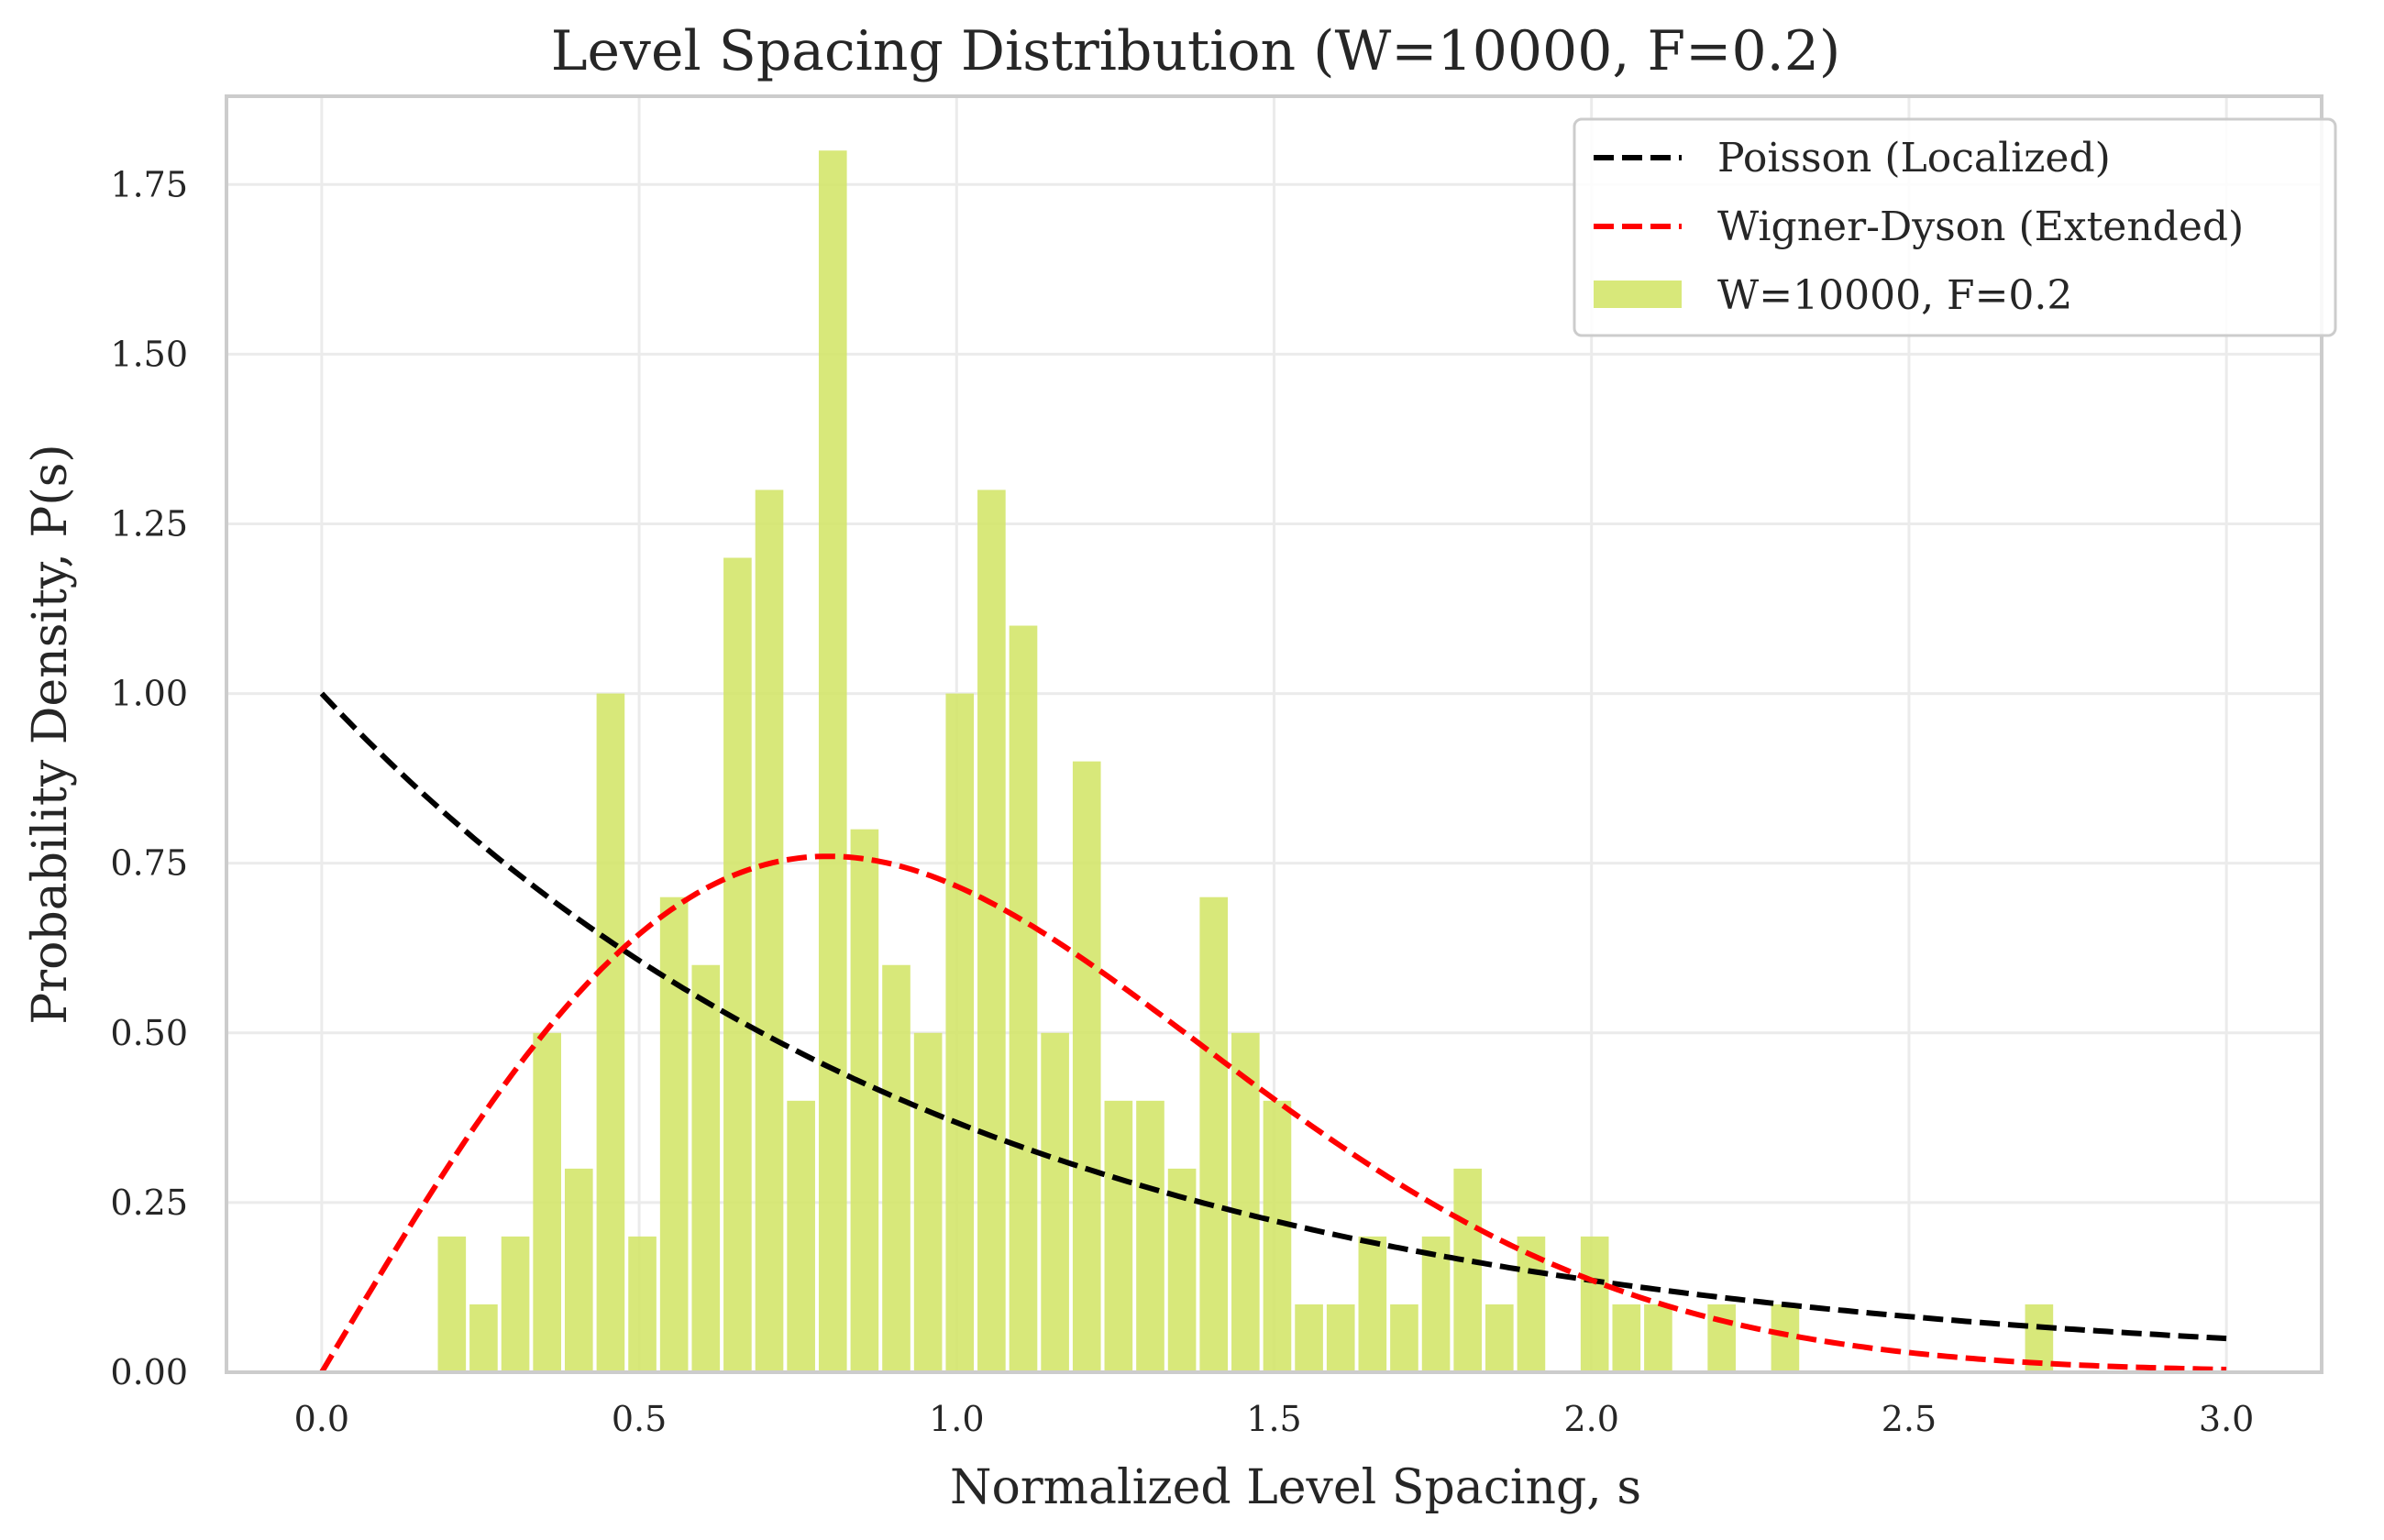 The width and height of the screenshot is (2384, 1540). What do you see at coordinates (149, 1033) in the screenshot?
I see `y-tick-label: 0.50` at bounding box center [149, 1033].